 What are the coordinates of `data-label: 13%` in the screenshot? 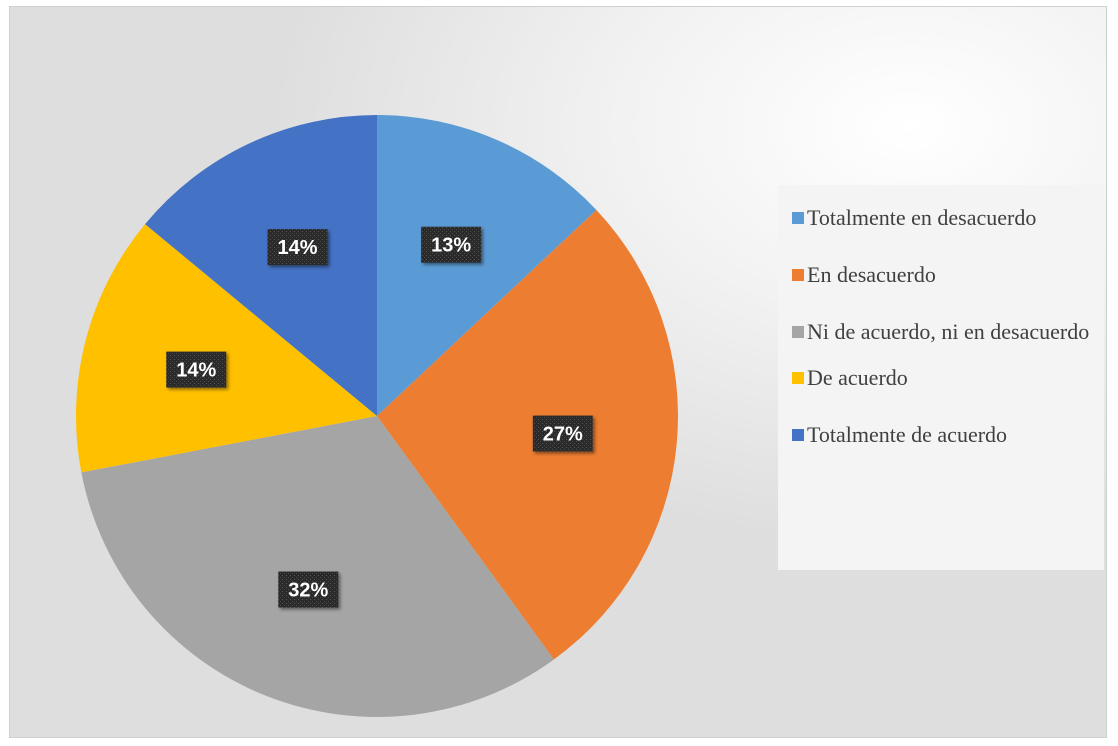 It's located at (451, 244).